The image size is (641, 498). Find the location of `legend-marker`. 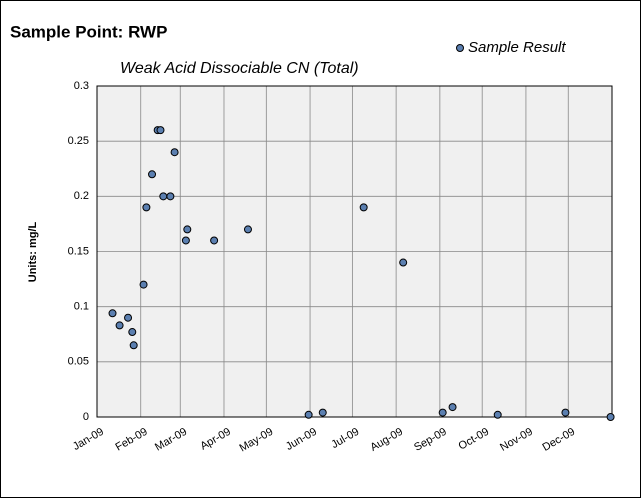

legend-marker is located at coordinates (460, 48).